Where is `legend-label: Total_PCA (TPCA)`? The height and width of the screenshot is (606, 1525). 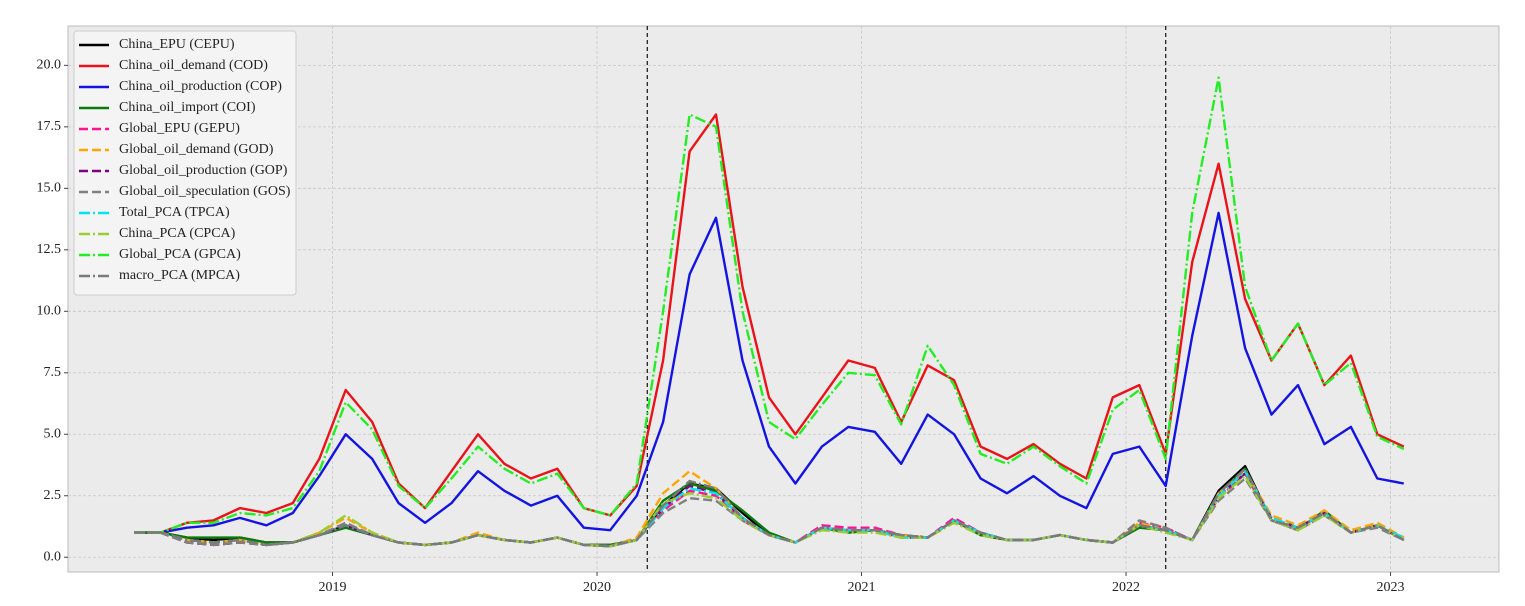 legend-label: Total_PCA (TPCA) is located at coordinates (174, 212).